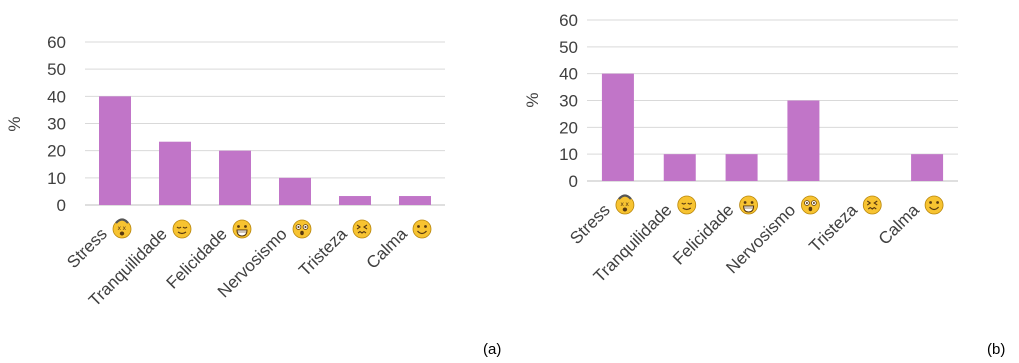  I want to click on bar-tristeza, so click(355, 200).